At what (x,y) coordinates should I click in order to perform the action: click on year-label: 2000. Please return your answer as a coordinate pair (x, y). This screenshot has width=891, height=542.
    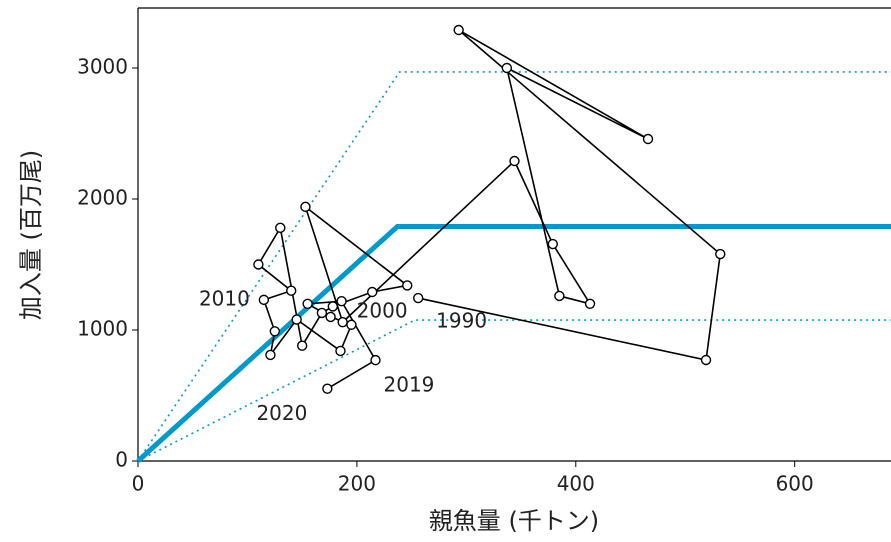
    Looking at the image, I should click on (382, 311).